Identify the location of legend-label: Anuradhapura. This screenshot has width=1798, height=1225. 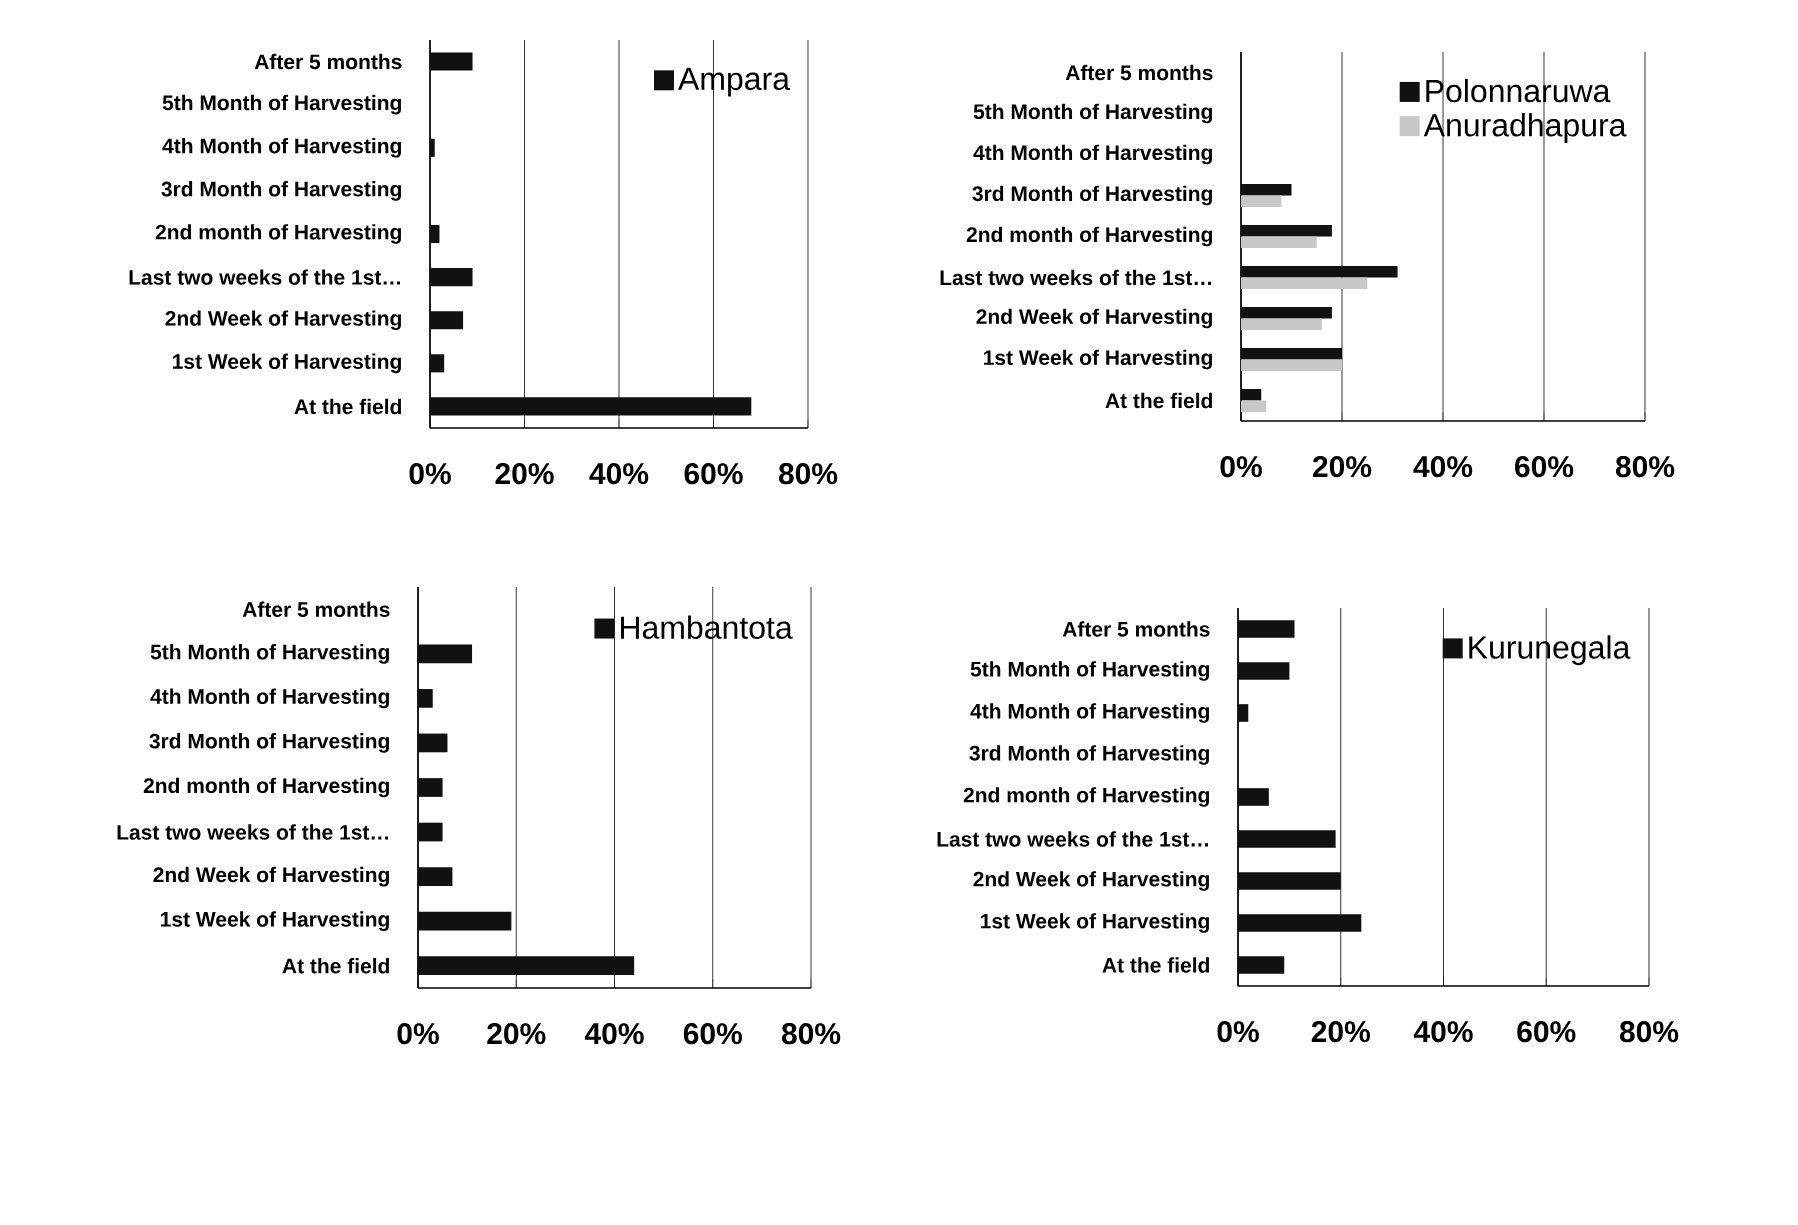
(1525, 128).